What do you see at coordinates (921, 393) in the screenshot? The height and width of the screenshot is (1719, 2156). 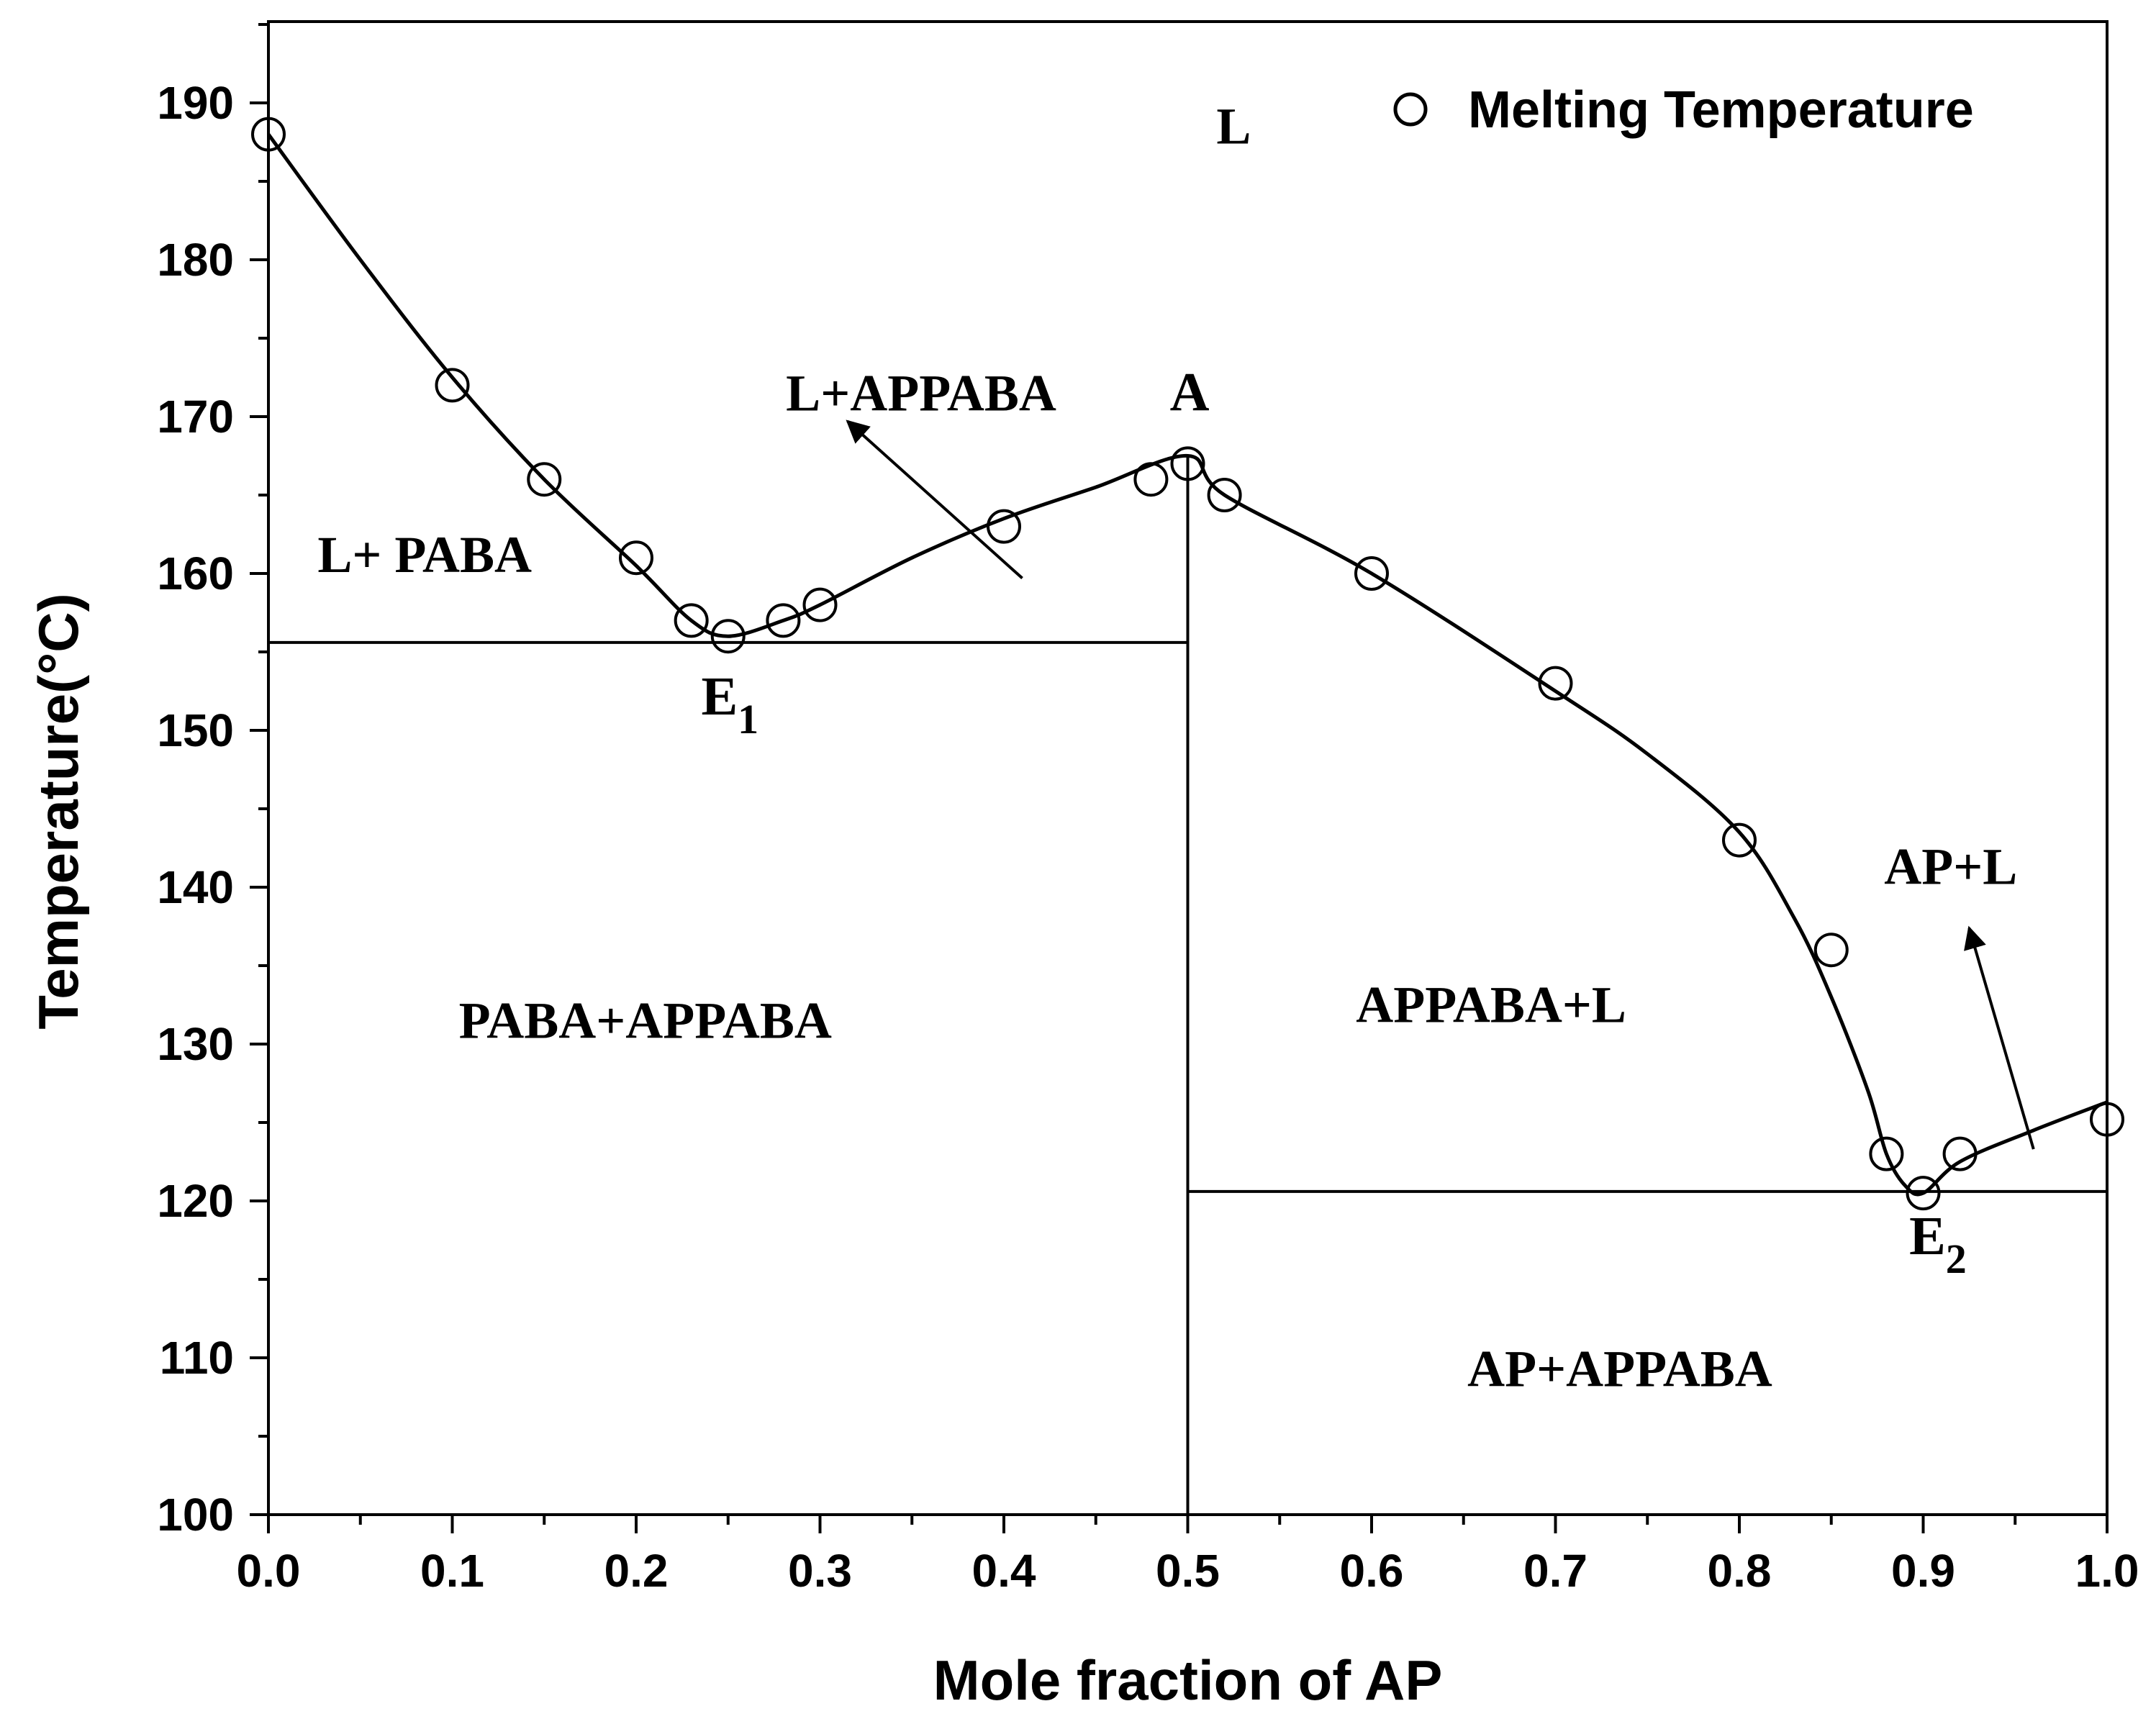 I see `region-label: L+APPABA` at bounding box center [921, 393].